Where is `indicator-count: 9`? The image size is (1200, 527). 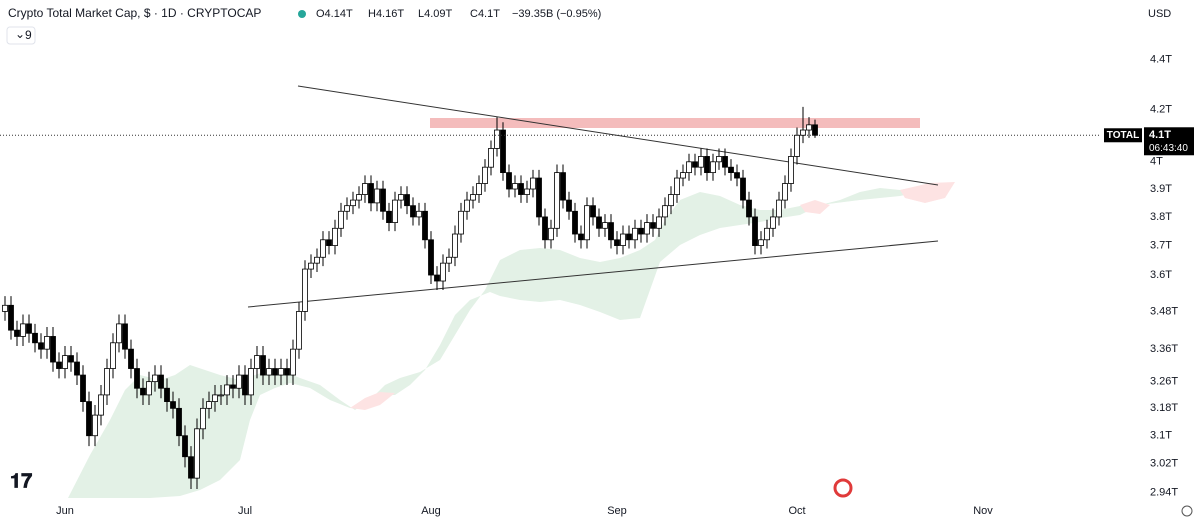
indicator-count: 9 is located at coordinates (28, 35).